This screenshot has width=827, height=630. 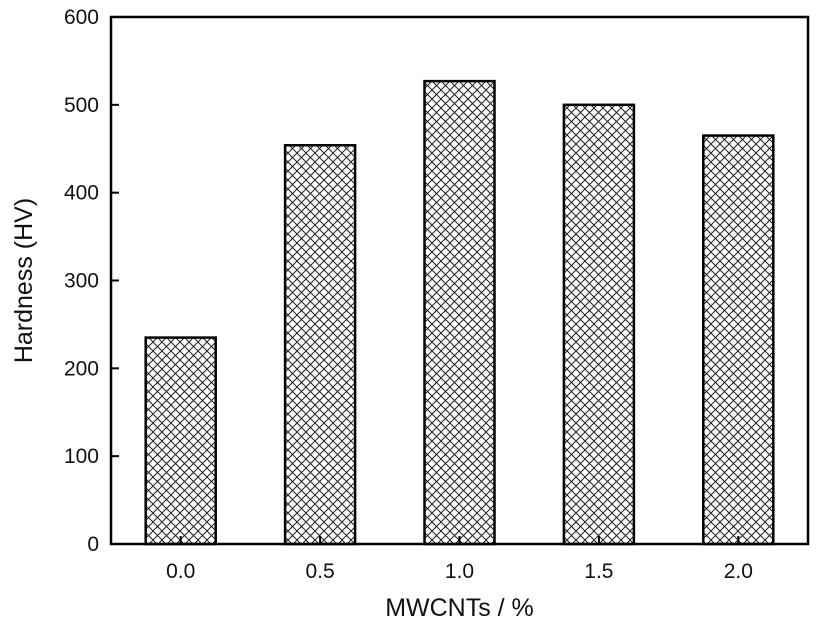 What do you see at coordinates (180, 571) in the screenshot?
I see `x-tick-label: 0.0` at bounding box center [180, 571].